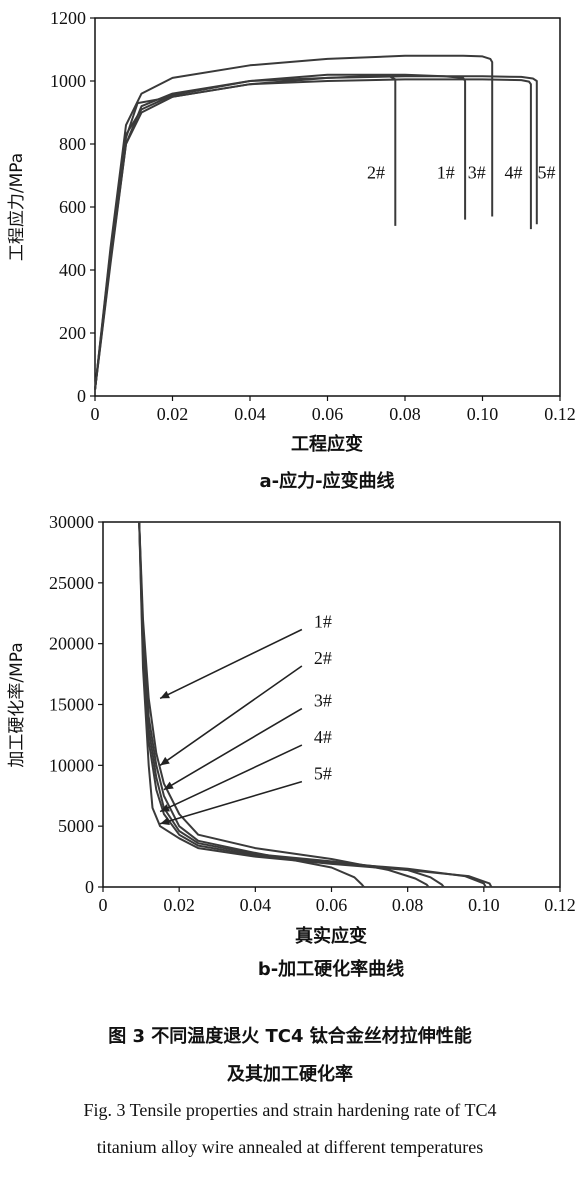 This screenshot has width=580, height=1178. I want to click on annotation-label-3: 3#, so click(323, 701).